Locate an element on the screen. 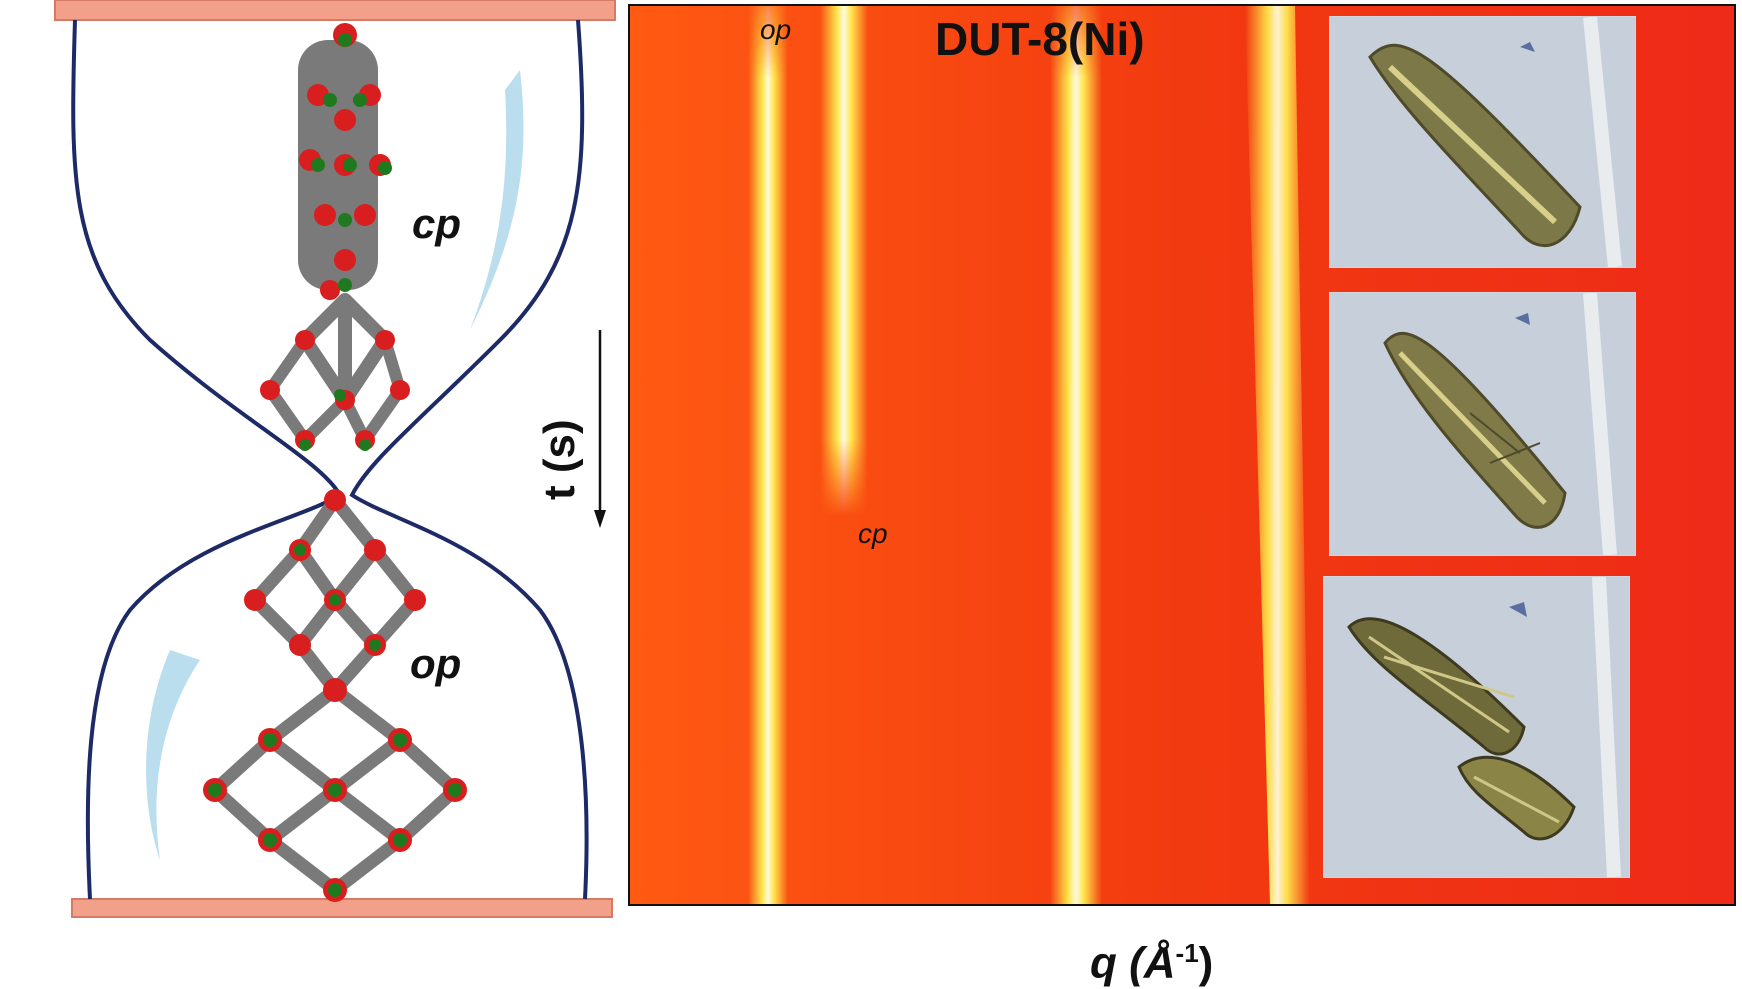  op-peak-label: op is located at coordinates (776, 29).